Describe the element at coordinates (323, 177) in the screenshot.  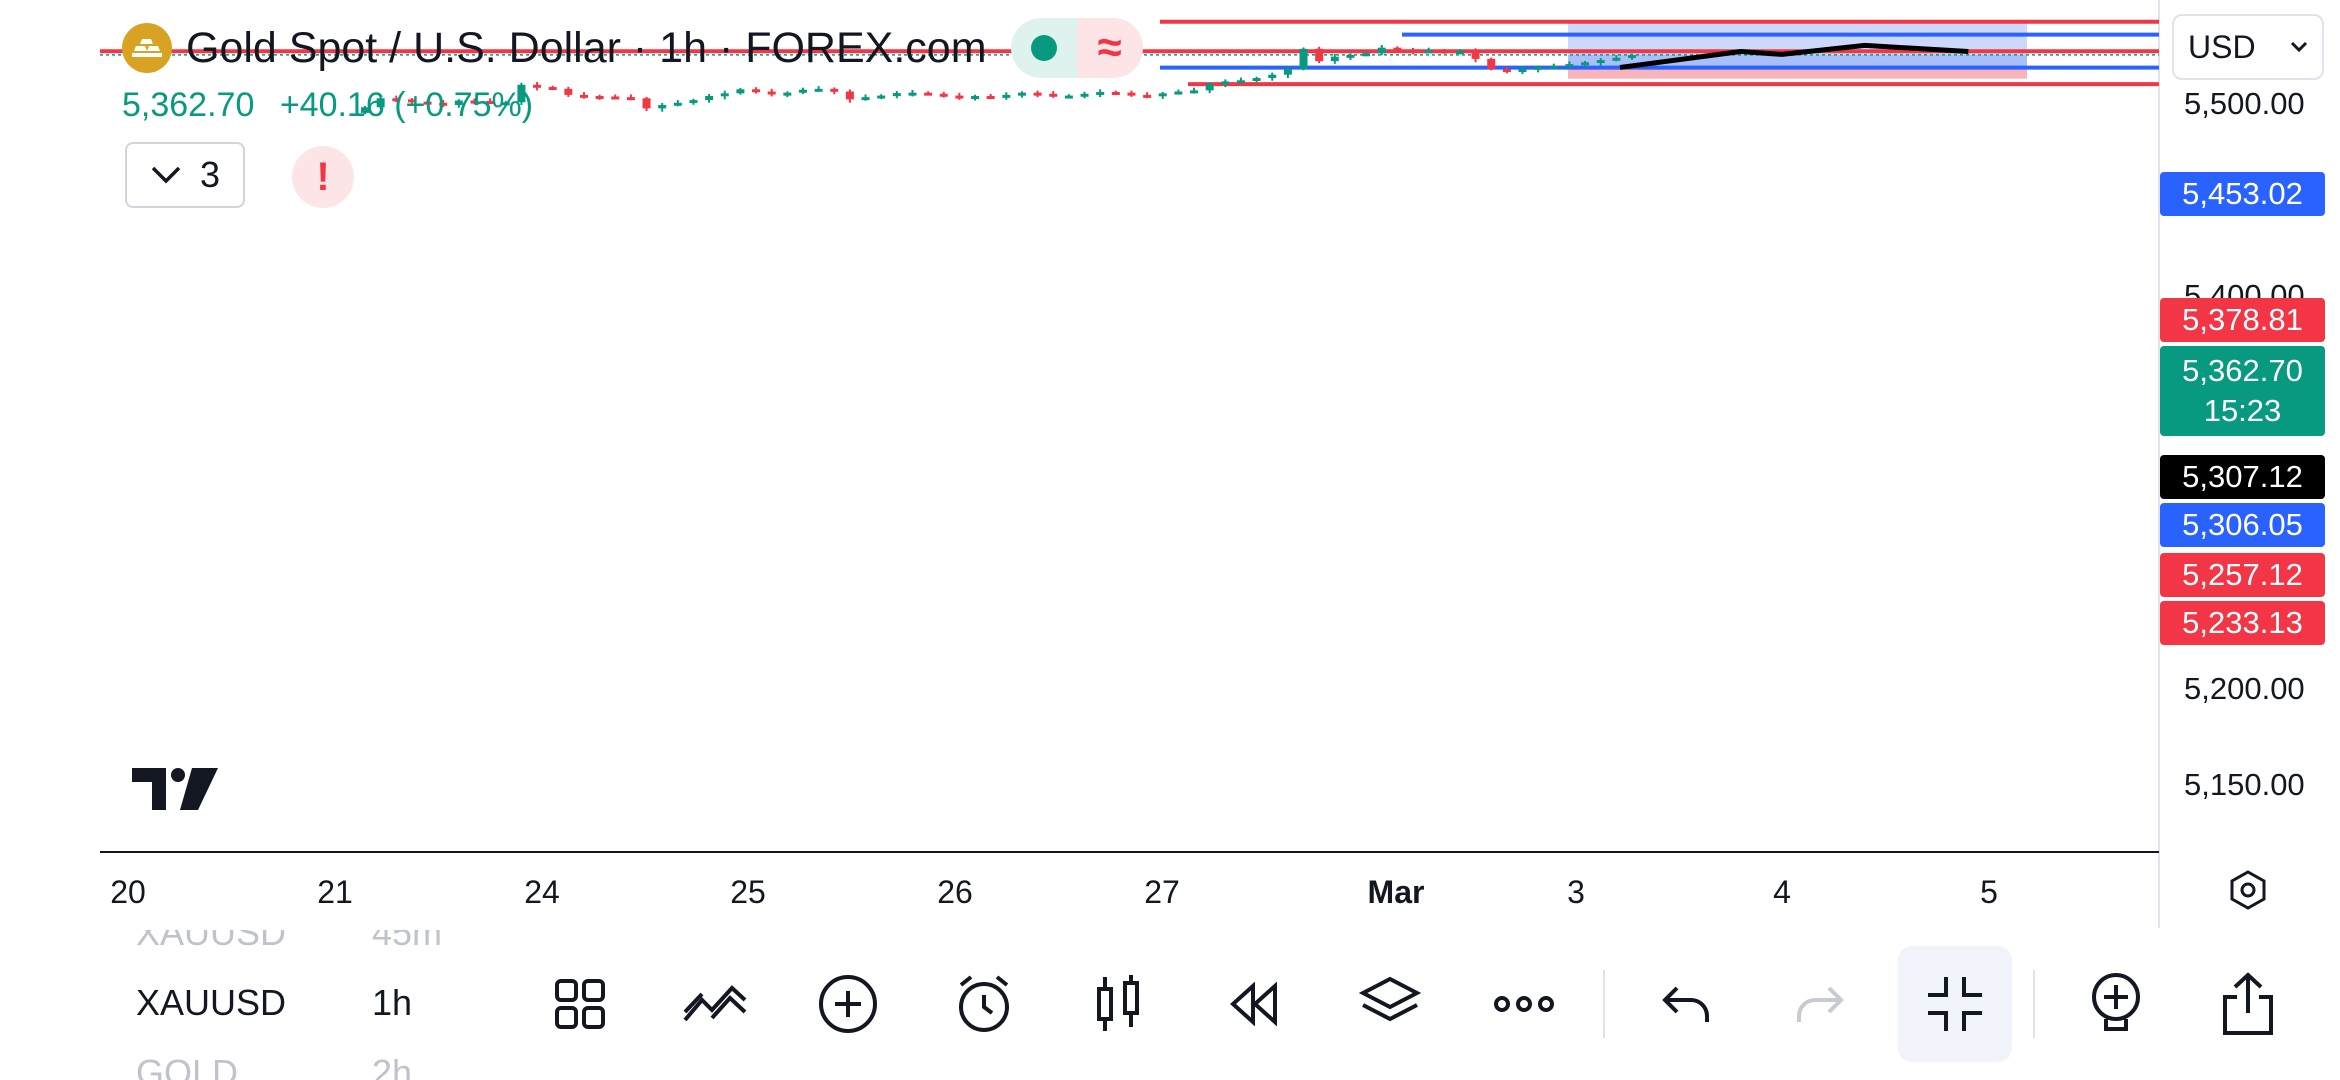
I see `warning-icon: !` at that location.